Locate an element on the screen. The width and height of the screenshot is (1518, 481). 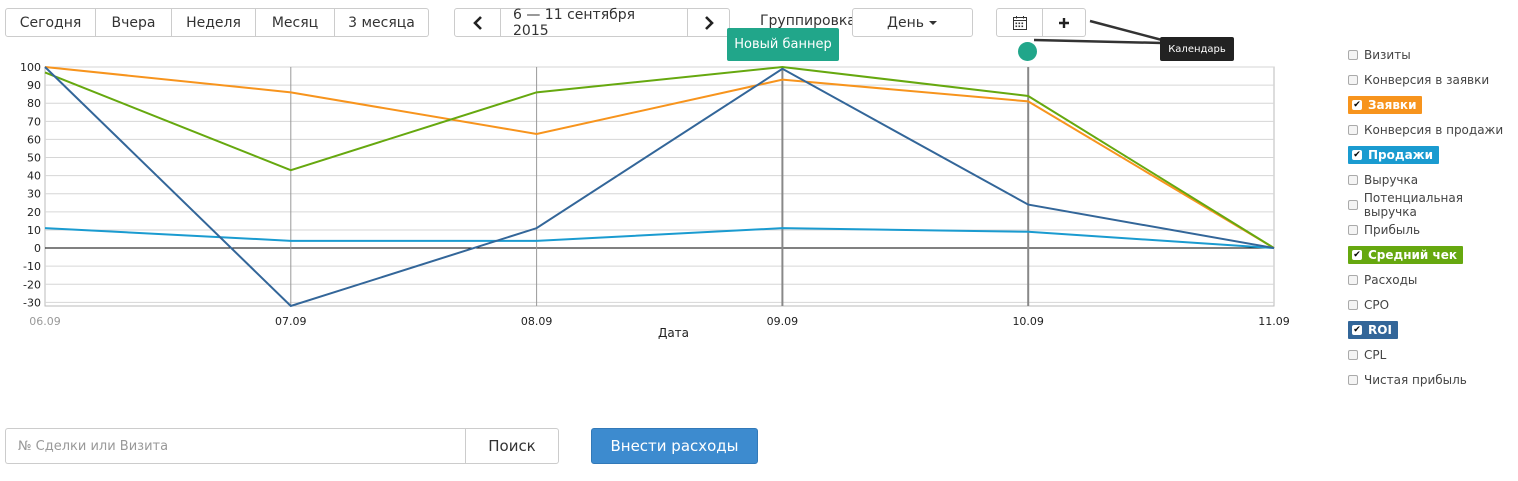
plus-icon is located at coordinates (1064, 22).